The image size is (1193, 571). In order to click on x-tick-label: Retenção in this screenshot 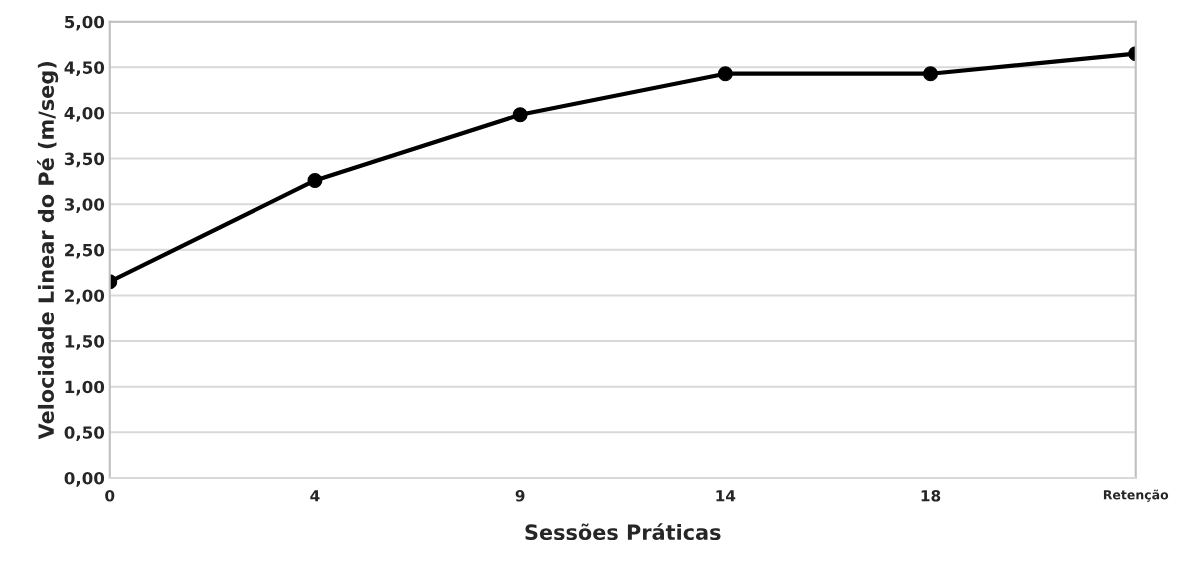, I will do `click(1136, 495)`.